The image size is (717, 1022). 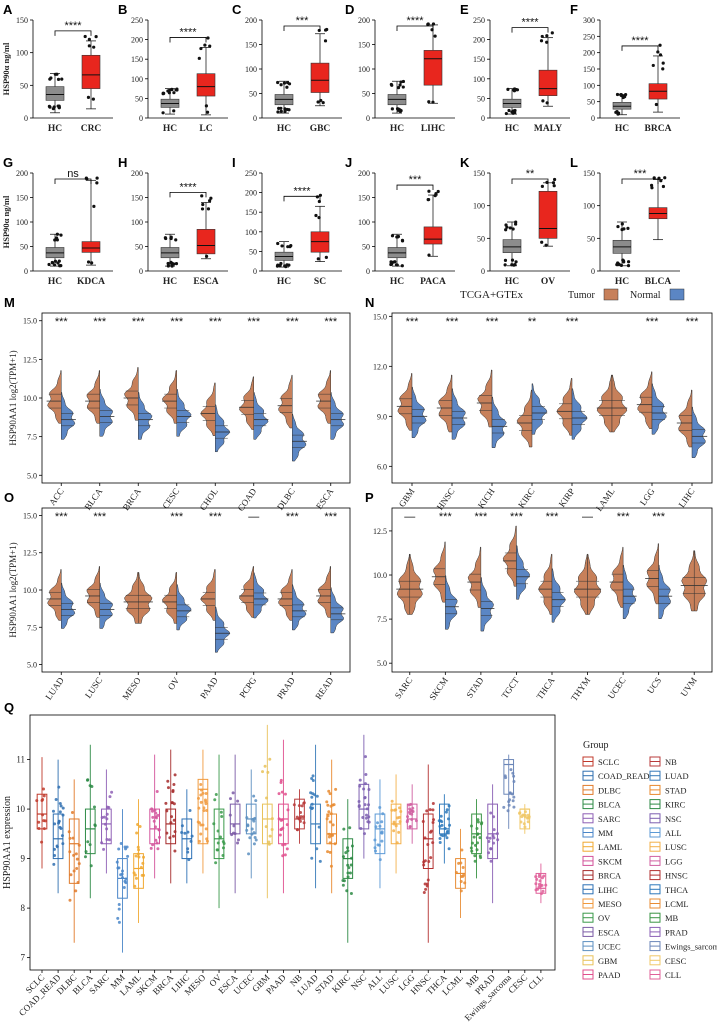 I want to click on y-tick-label: 50, so click(x=253, y=251).